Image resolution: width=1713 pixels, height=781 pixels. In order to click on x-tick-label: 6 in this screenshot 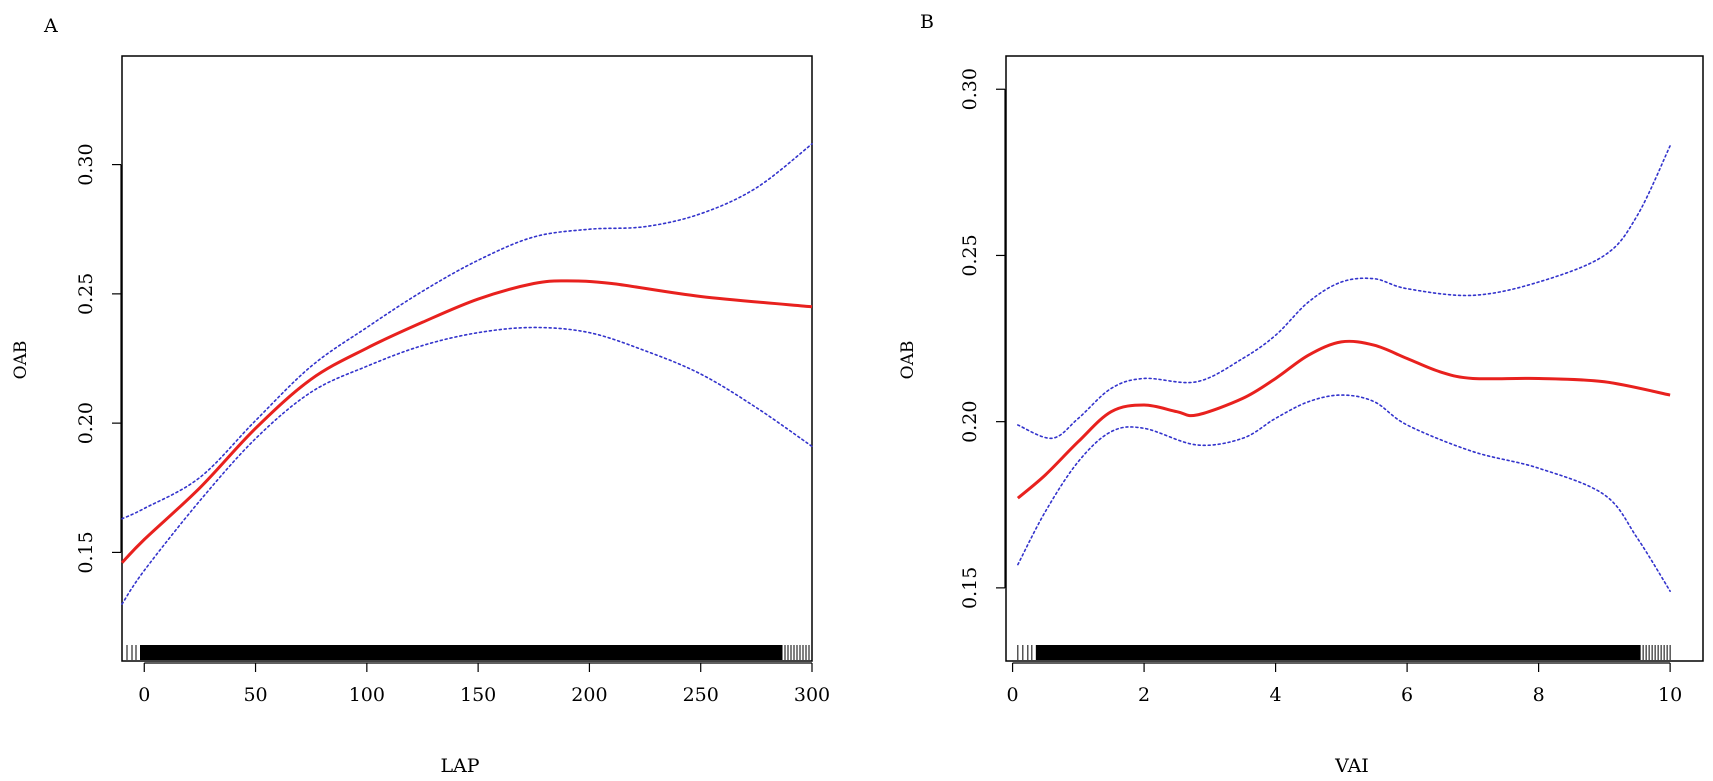, I will do `click(1407, 695)`.